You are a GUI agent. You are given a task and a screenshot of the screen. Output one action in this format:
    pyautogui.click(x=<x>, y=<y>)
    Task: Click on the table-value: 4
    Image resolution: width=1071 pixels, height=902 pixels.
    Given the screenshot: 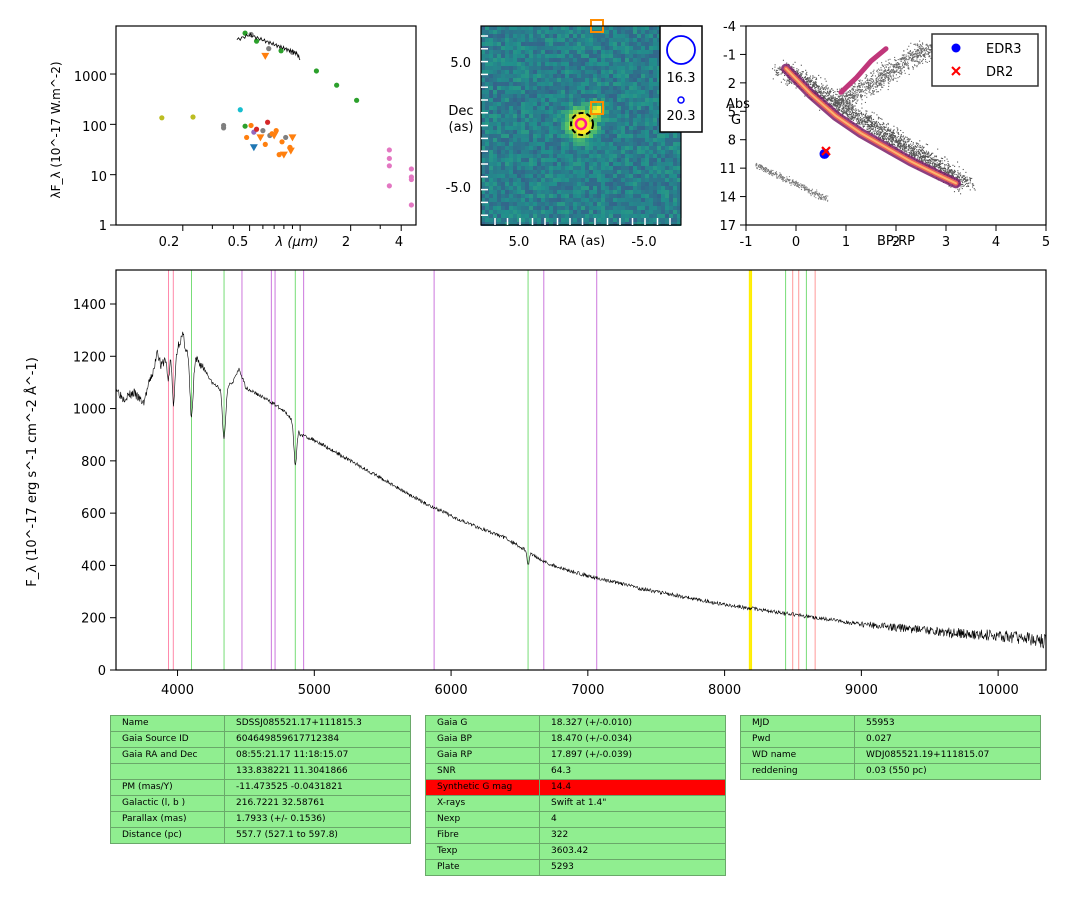 What is the action you would take?
    pyautogui.click(x=632, y=819)
    